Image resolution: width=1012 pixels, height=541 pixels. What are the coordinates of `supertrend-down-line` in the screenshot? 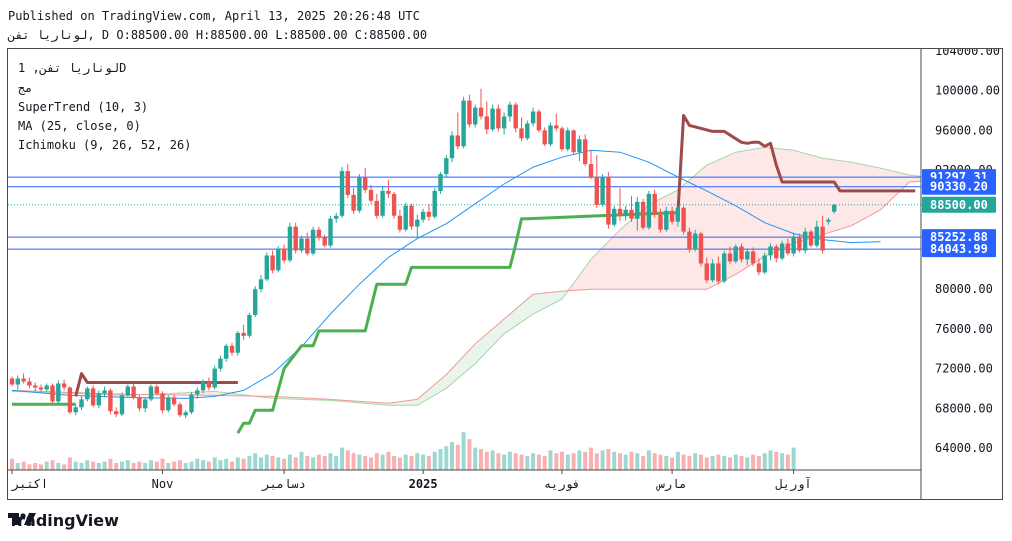 It's located at (796, 163).